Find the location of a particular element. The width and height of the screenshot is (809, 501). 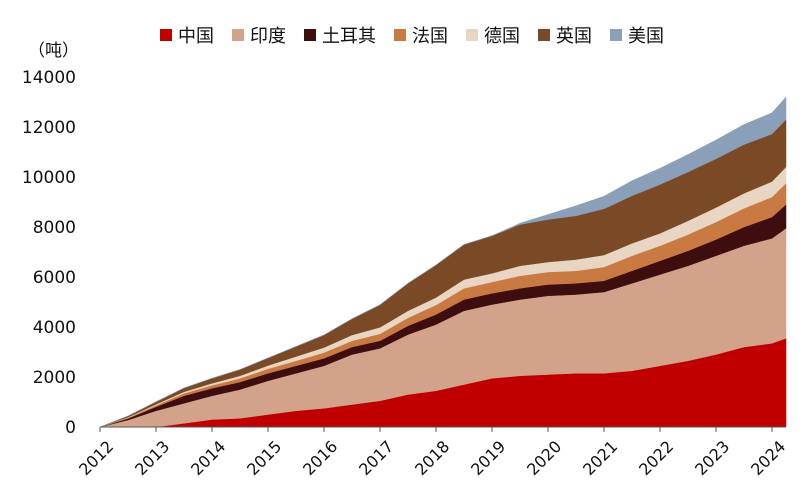

y-unit-label: （吨） is located at coordinates (53, 51).